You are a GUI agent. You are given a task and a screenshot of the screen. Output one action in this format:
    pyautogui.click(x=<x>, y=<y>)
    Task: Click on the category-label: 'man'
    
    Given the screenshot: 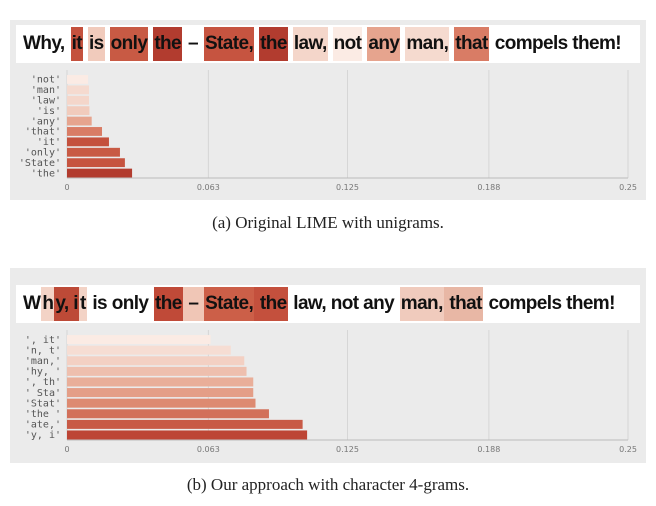 What is the action you would take?
    pyautogui.click(x=46, y=90)
    